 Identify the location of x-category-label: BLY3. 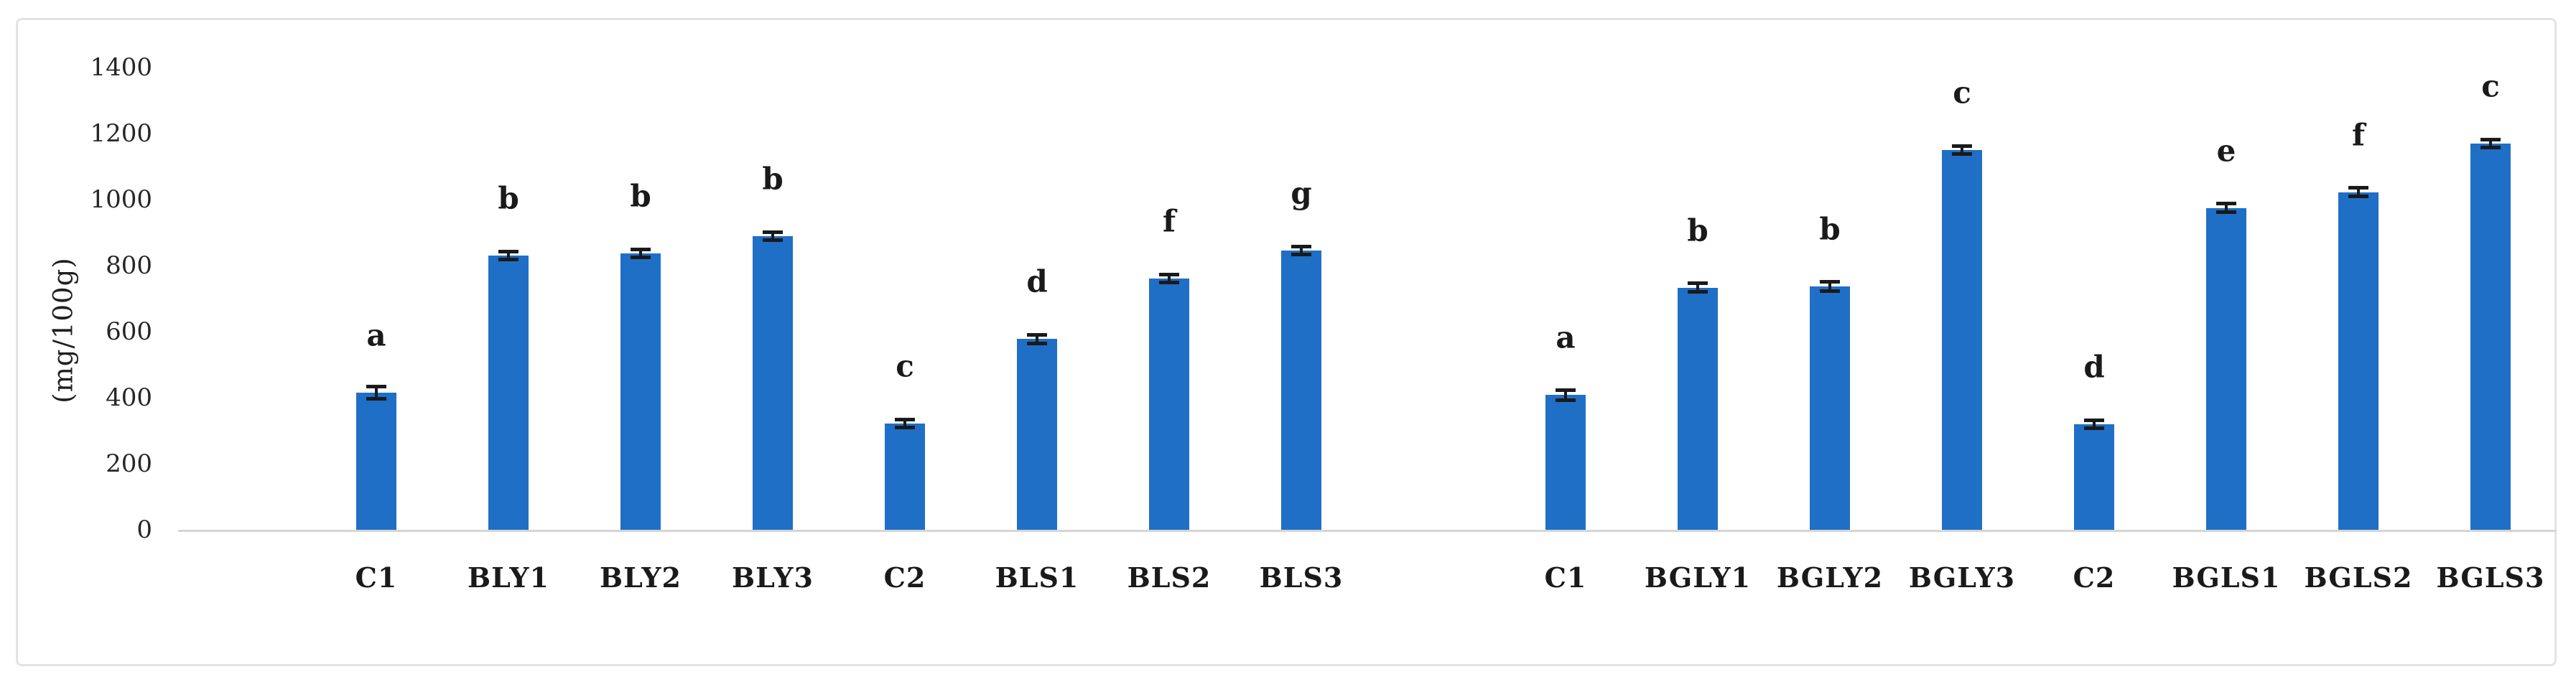
(773, 577).